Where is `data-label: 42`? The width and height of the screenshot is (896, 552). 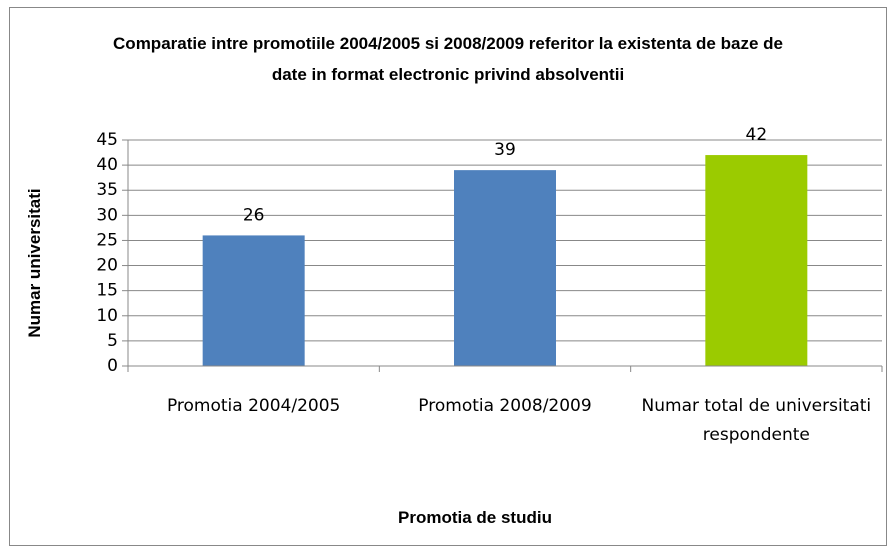
data-label: 42 is located at coordinates (757, 135).